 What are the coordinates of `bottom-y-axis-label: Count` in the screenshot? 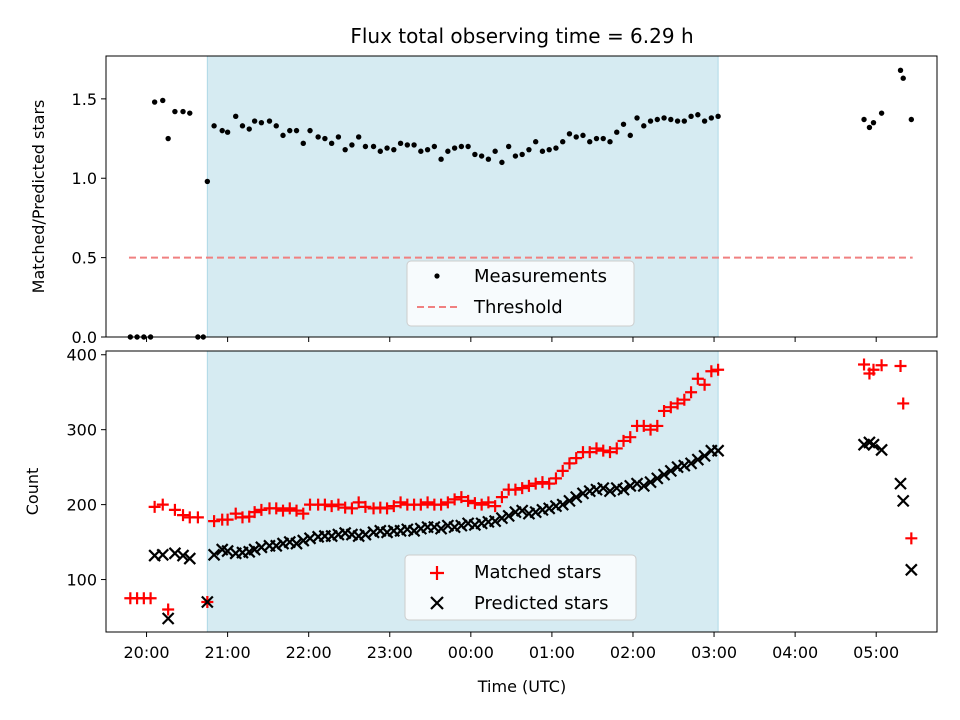 It's located at (32, 492).